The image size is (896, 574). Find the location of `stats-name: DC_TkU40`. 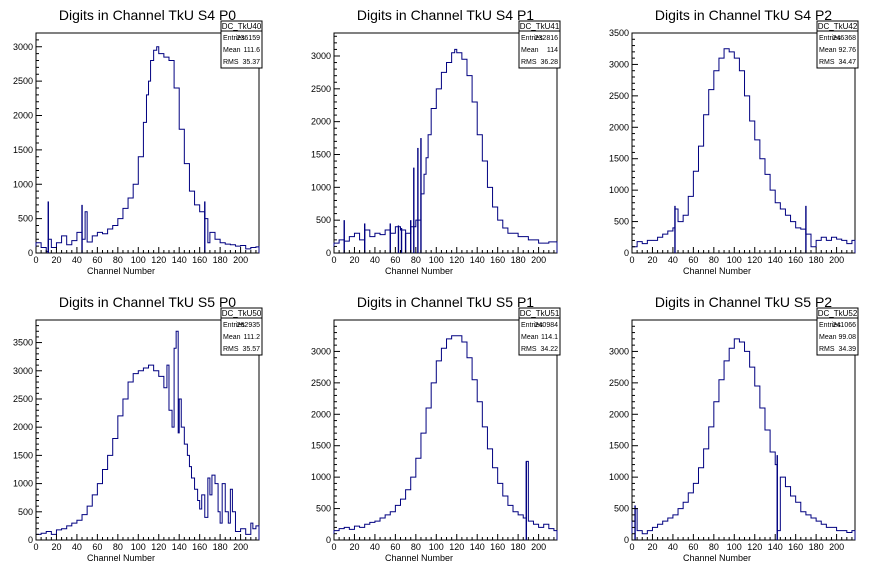

stats-name: DC_TkU40 is located at coordinates (242, 26).